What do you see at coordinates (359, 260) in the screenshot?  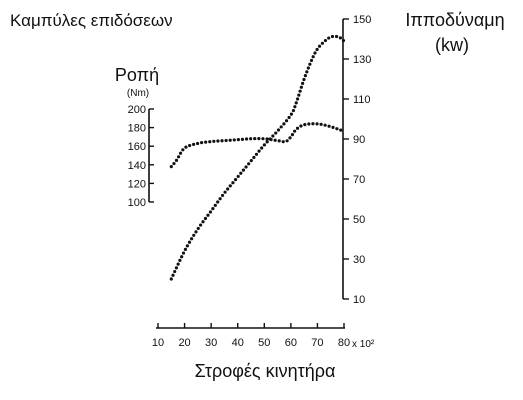 I see `right-axis-tick-label: 30` at bounding box center [359, 260].